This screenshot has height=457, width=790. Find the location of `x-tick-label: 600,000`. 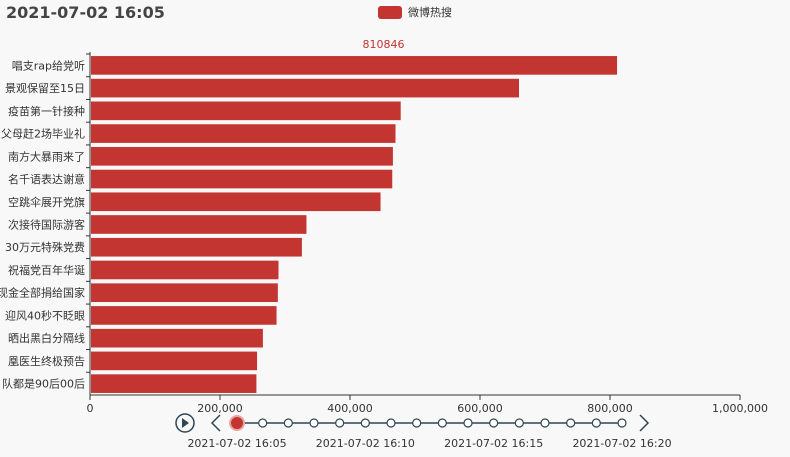

x-tick-label: 600,000 is located at coordinates (480, 408).